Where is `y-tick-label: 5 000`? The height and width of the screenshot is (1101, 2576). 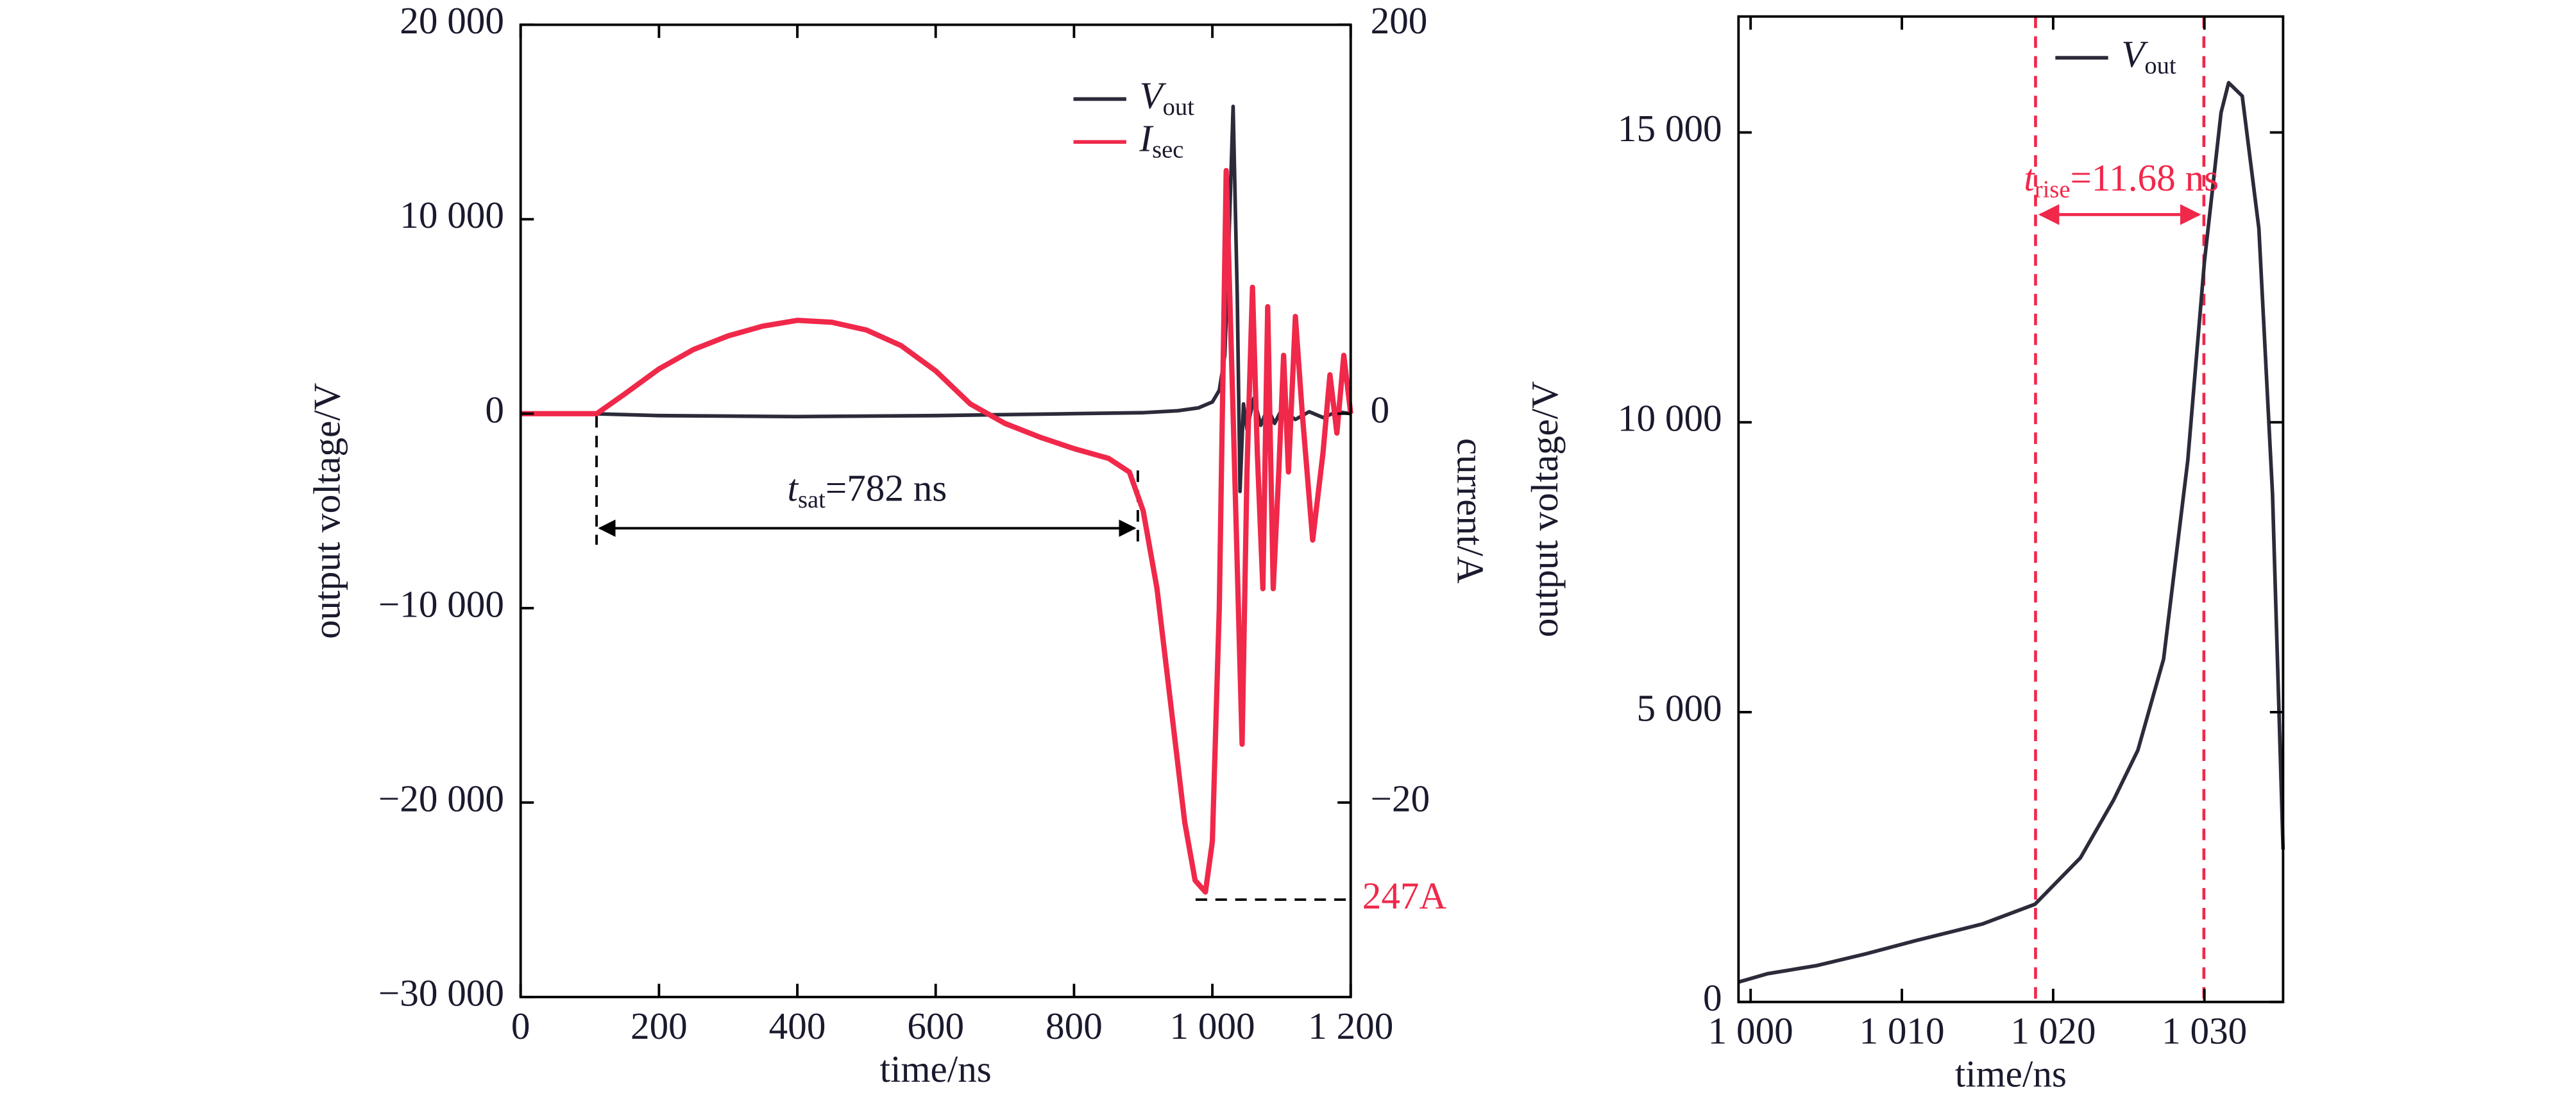
y-tick-label: 5 000 is located at coordinates (1679, 708).